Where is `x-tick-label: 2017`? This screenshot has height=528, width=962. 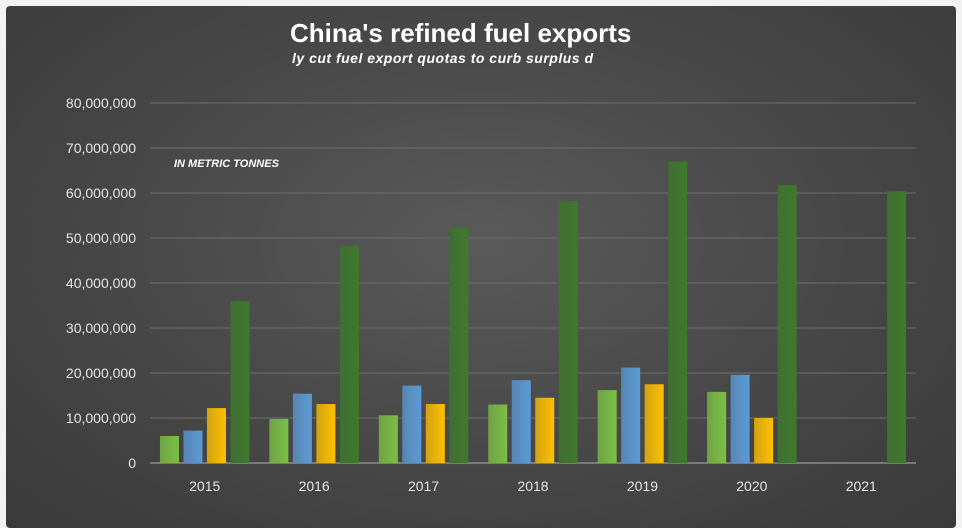 x-tick-label: 2017 is located at coordinates (423, 486).